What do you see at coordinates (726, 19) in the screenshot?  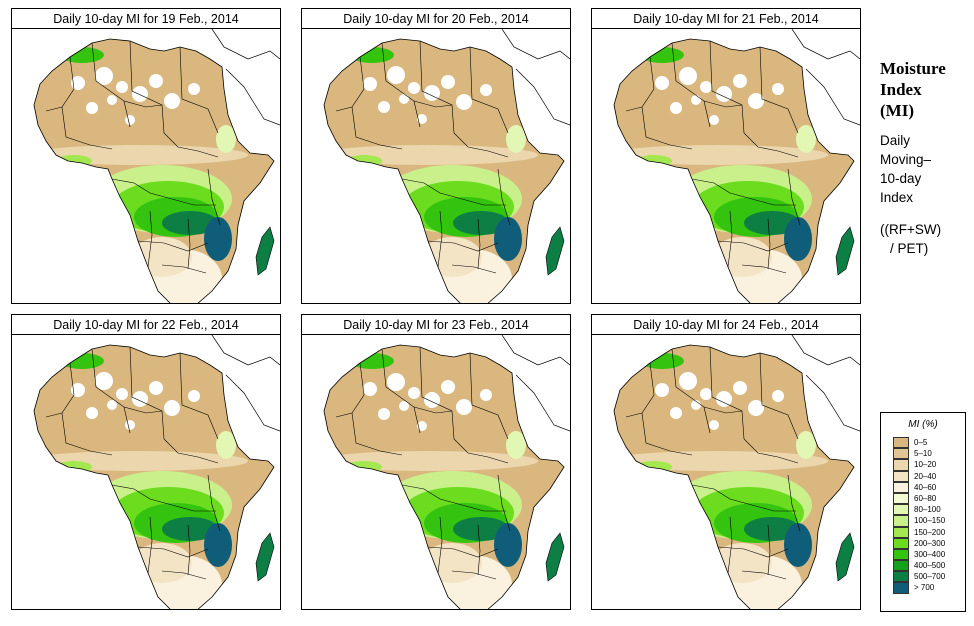 I see `panel-title: Daily 10-day MI for 21 Feb., 2014` at bounding box center [726, 19].